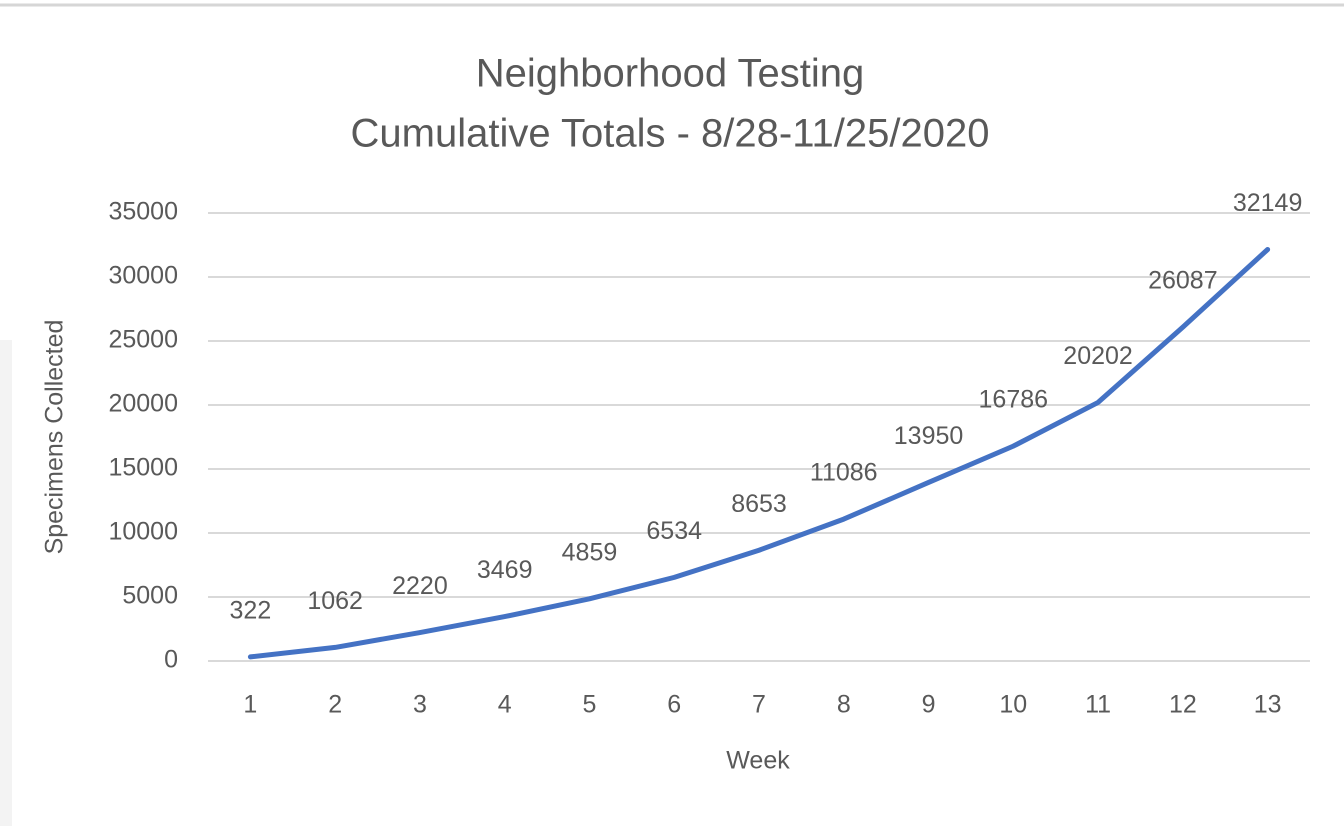 This screenshot has height=826, width=1344. What do you see at coordinates (929, 436) in the screenshot?
I see `data-label: 13950` at bounding box center [929, 436].